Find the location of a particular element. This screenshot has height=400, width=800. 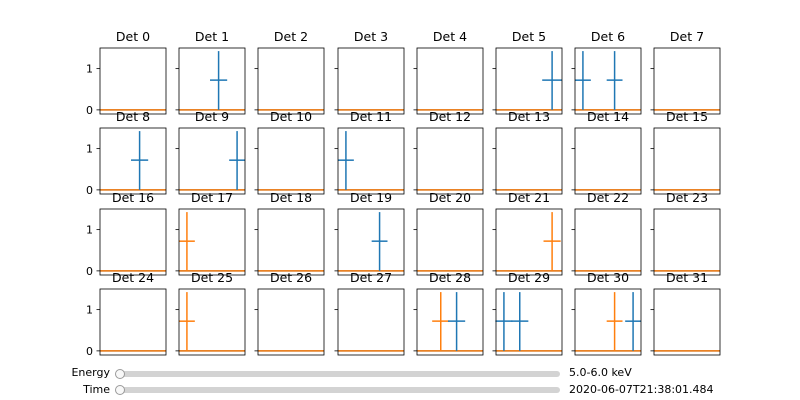

panel-title: Det 16 is located at coordinates (133, 197).